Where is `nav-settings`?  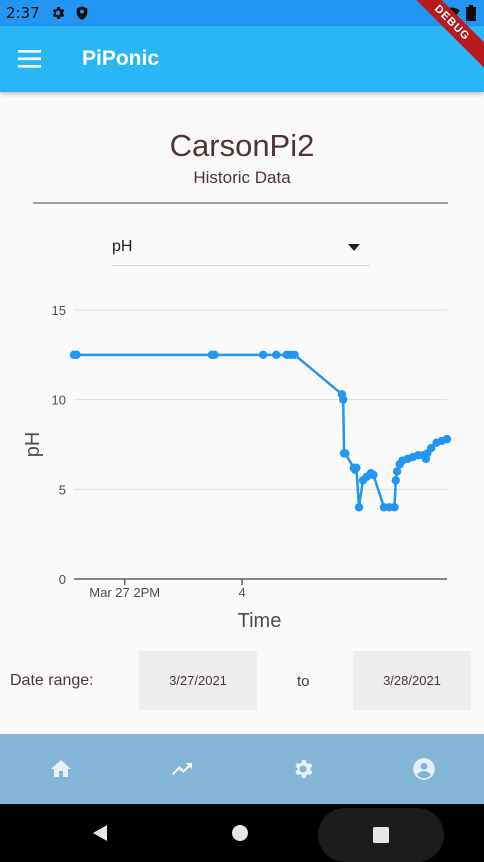 nav-settings is located at coordinates (302, 769).